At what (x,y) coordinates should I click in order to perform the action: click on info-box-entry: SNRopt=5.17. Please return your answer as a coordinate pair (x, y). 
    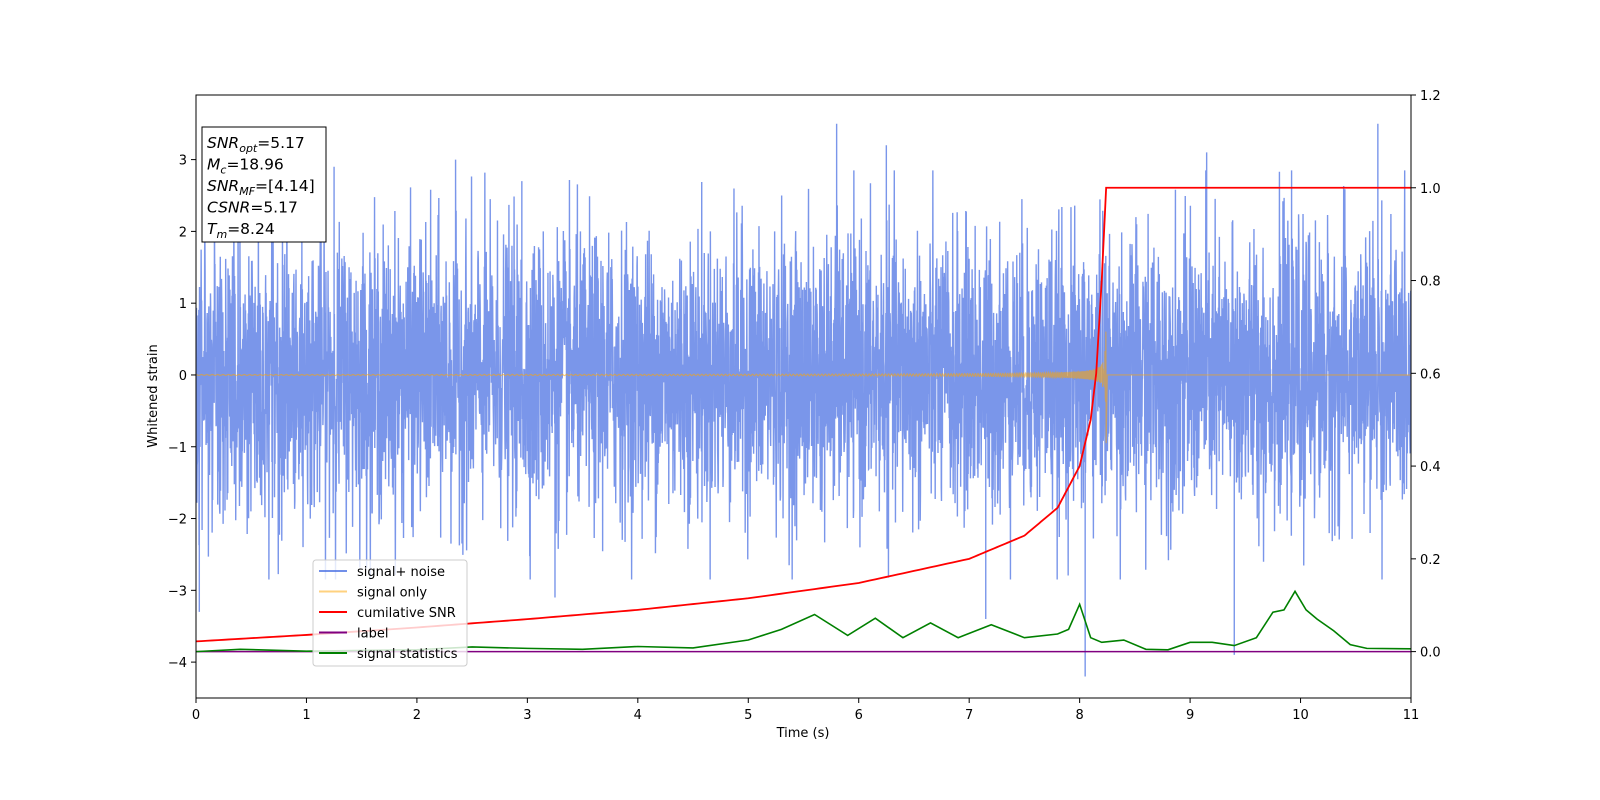
    Looking at the image, I should click on (256, 144).